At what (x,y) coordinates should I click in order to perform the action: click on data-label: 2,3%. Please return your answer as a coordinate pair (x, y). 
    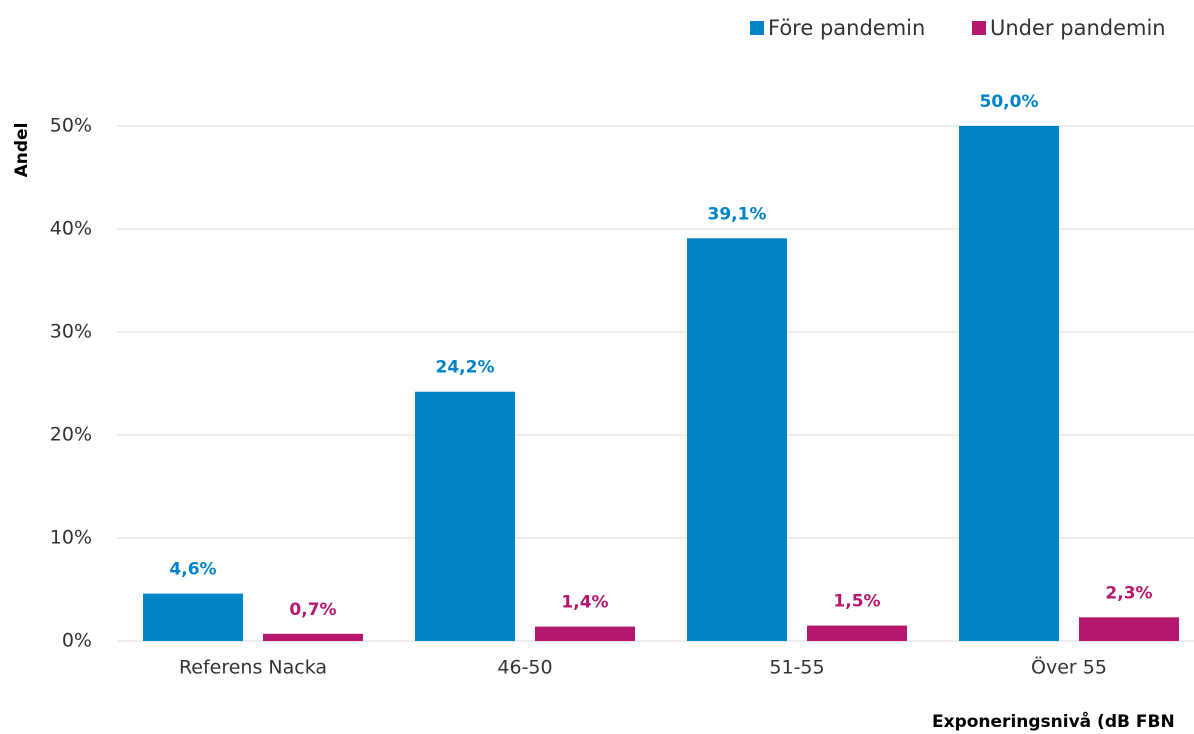
    Looking at the image, I should click on (1128, 593).